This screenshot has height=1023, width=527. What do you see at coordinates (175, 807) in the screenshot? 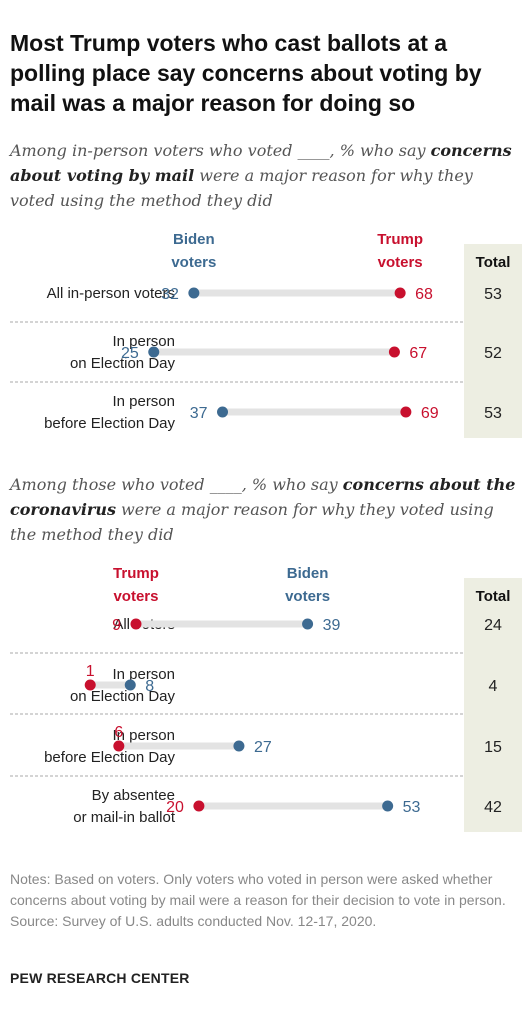
I see `data-label-trump: 20` at bounding box center [175, 807].